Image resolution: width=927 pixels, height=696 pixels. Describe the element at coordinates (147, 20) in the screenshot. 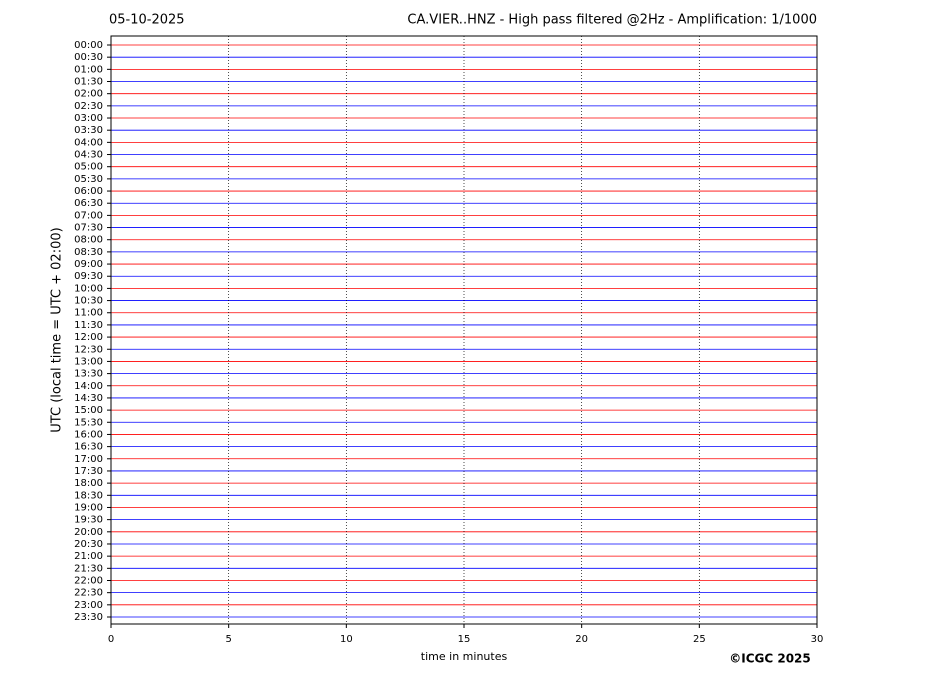

I see `date: 05-10-2025` at that location.